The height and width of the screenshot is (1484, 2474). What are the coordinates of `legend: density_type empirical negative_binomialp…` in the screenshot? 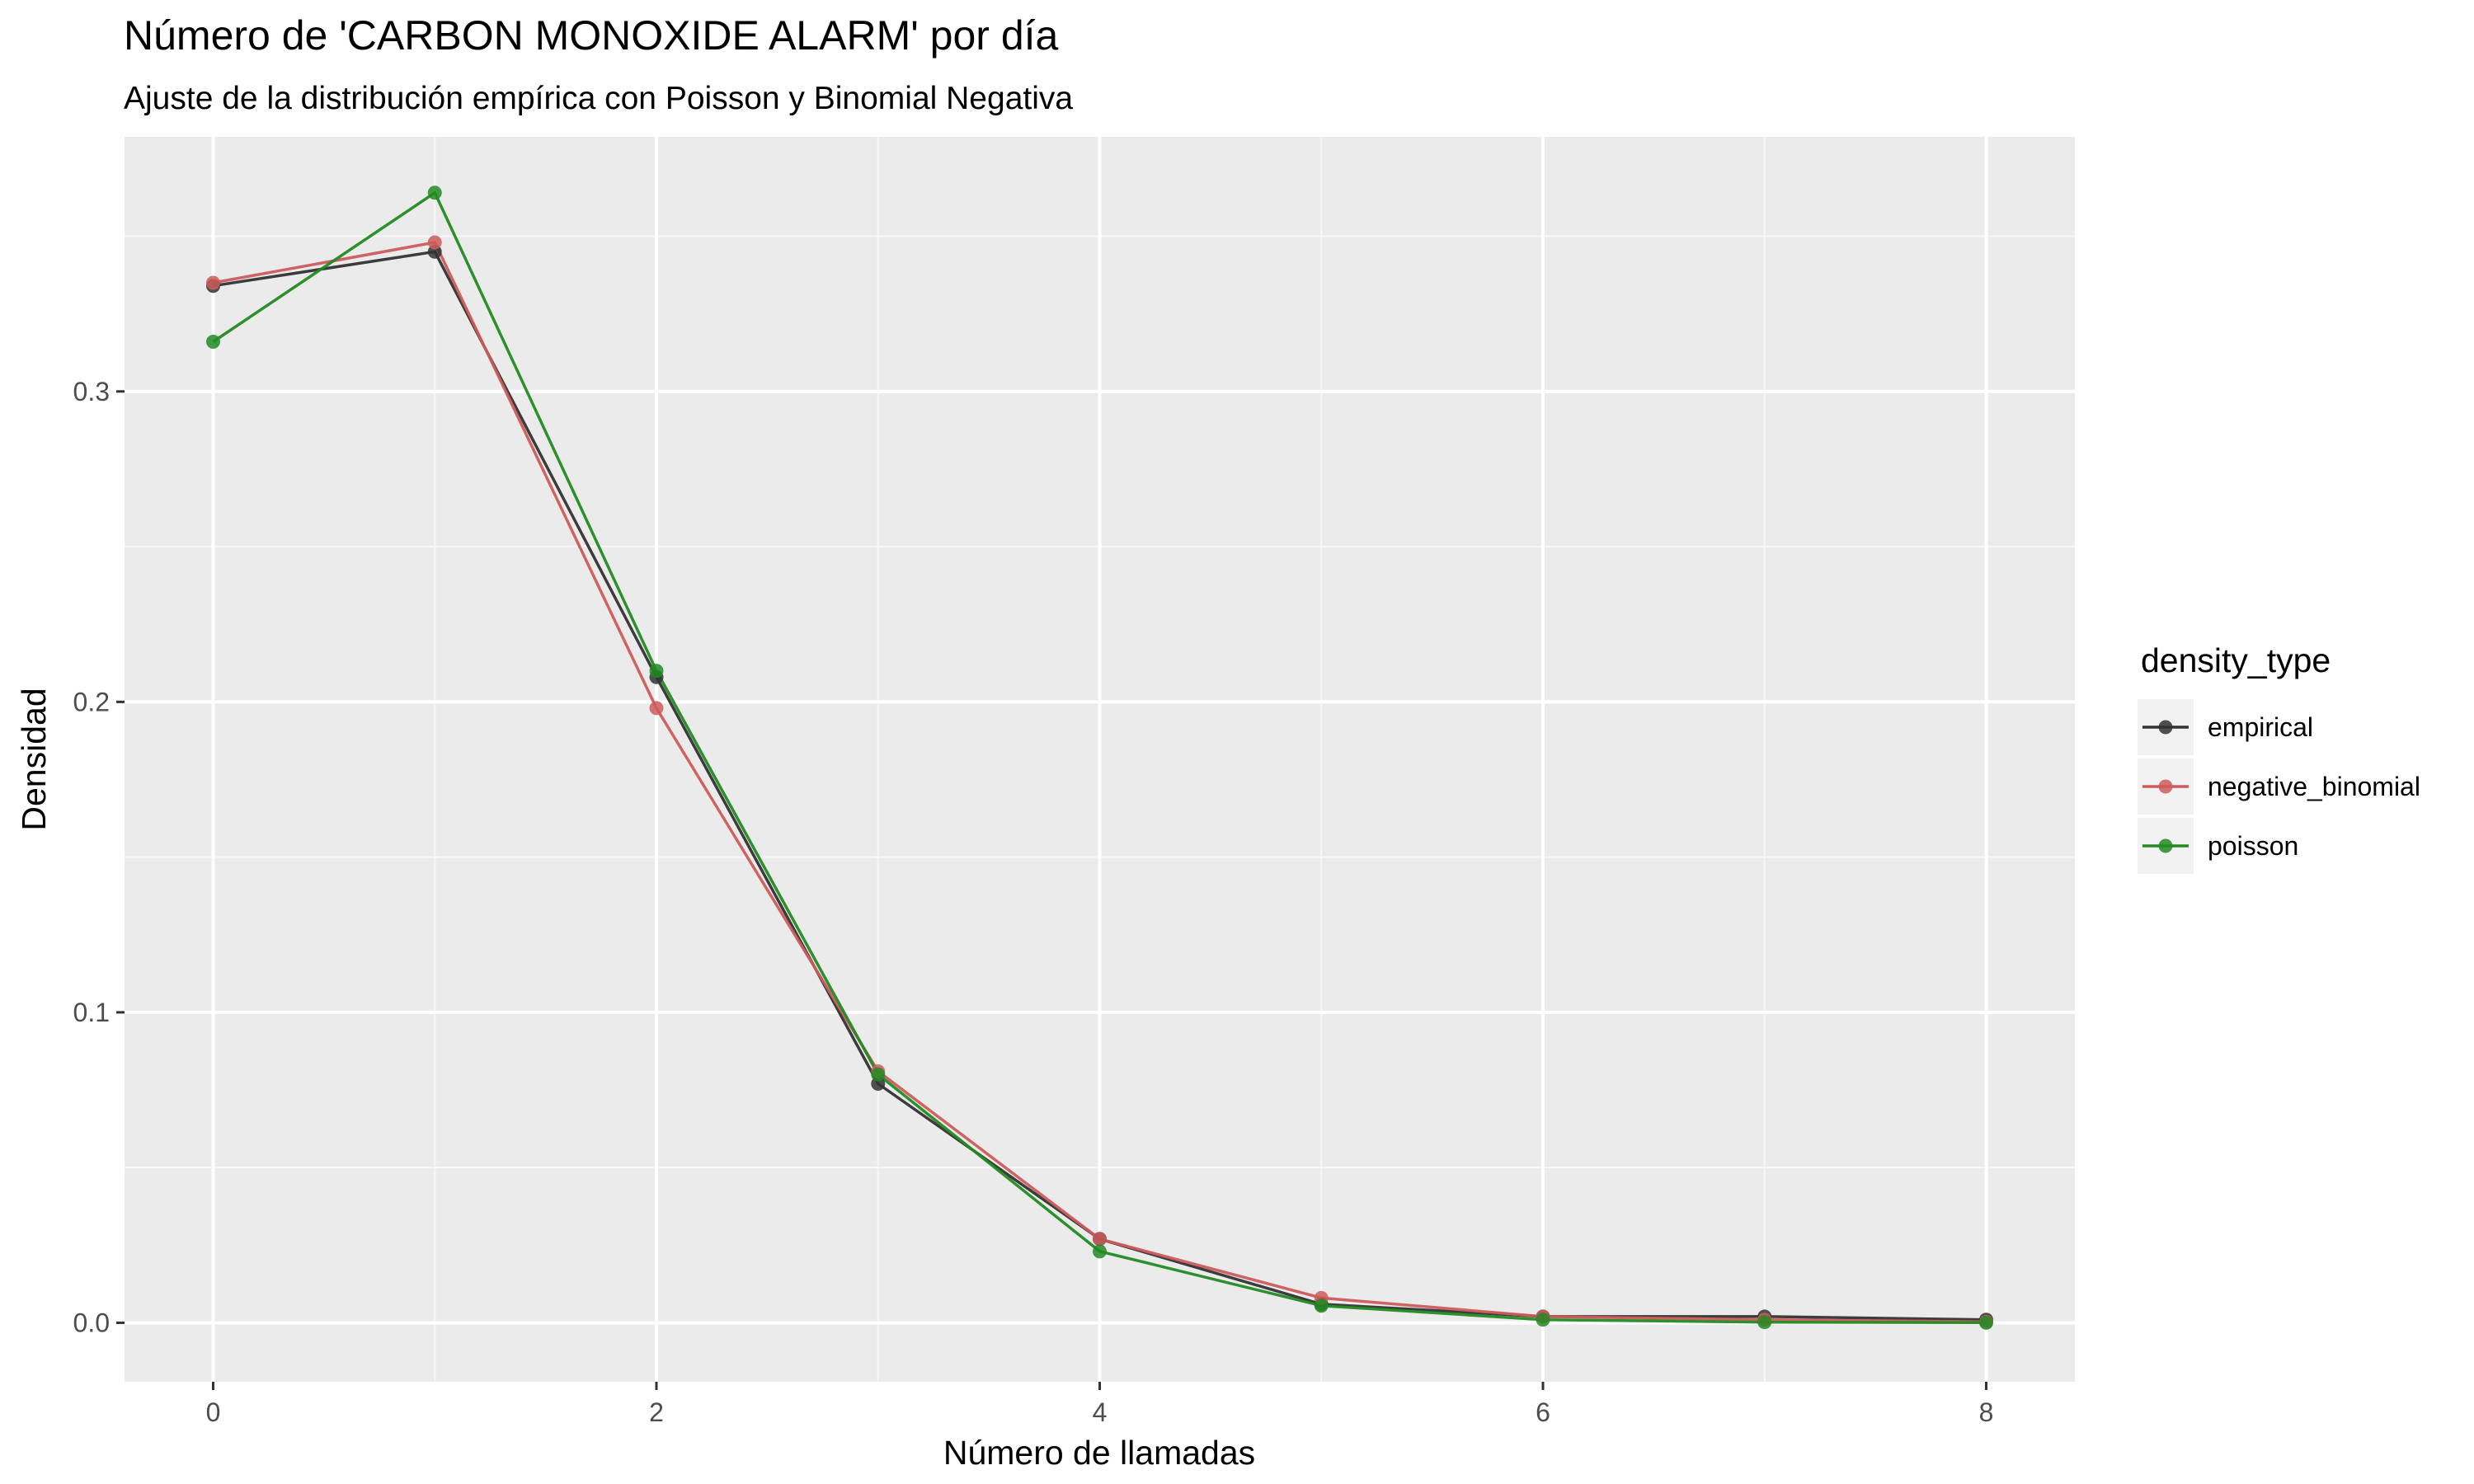 It's located at (2279, 757).